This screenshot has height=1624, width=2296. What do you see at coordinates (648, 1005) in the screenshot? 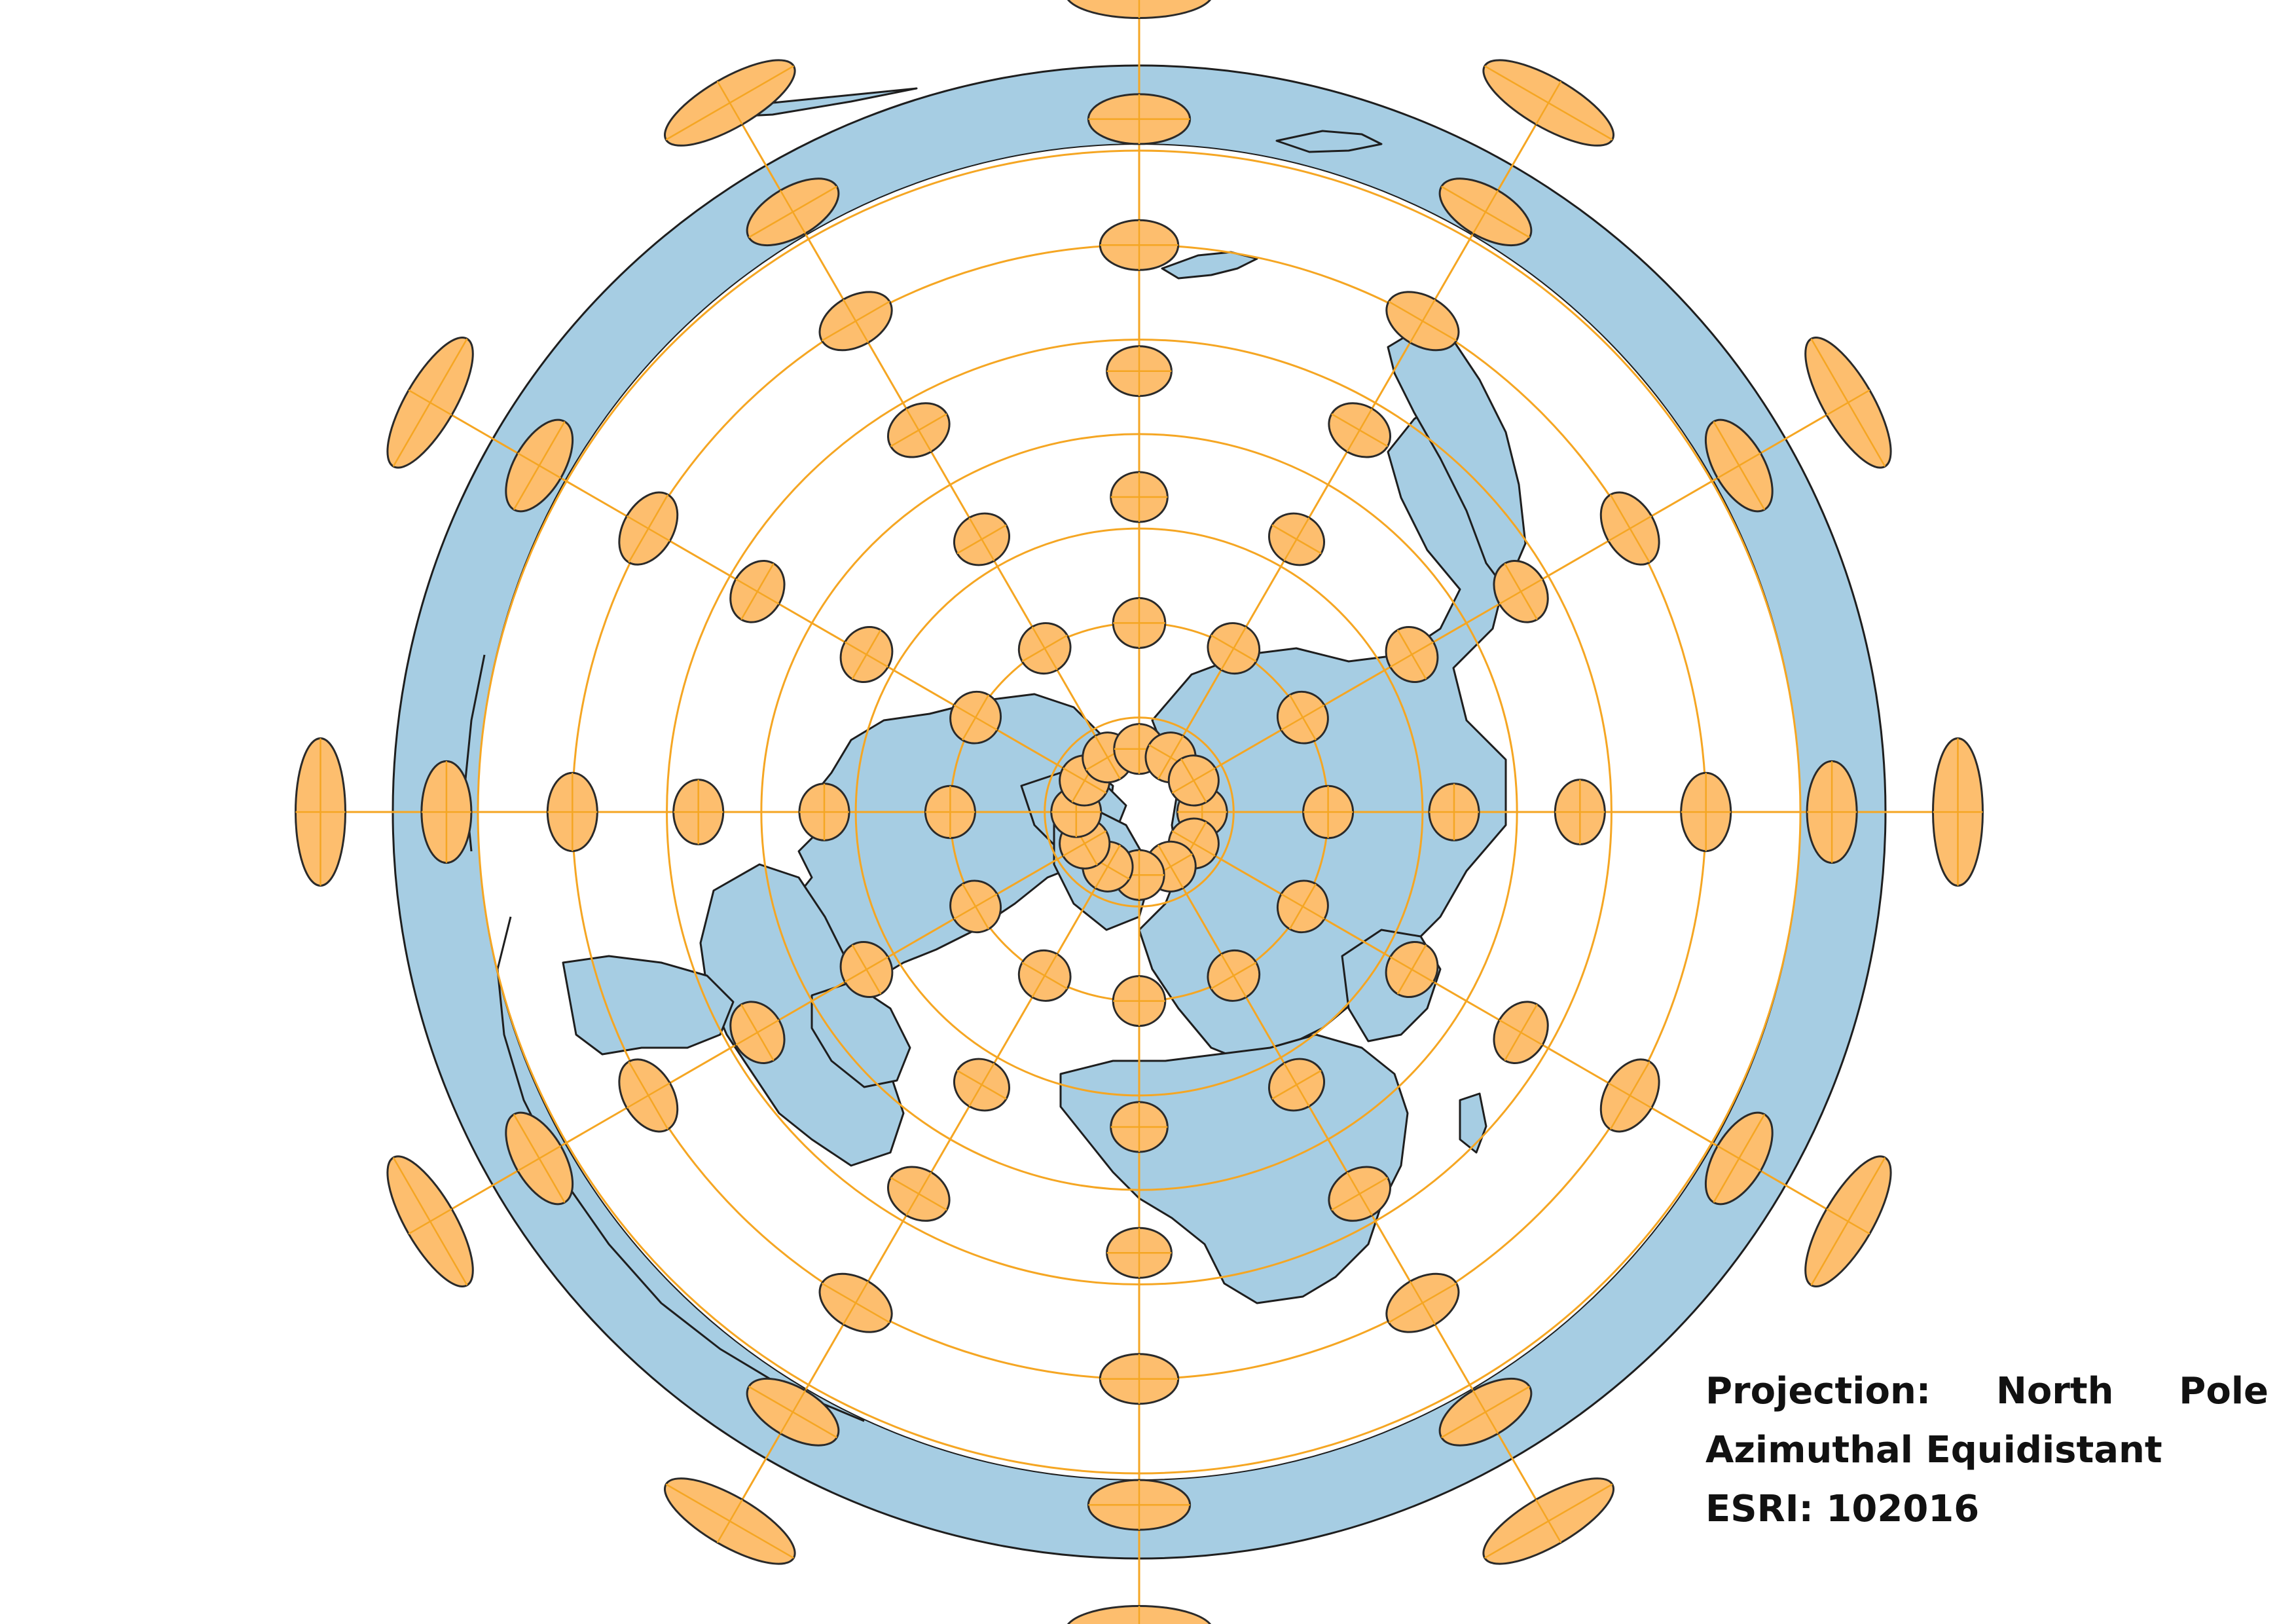
I see `land-mexico-central-america` at bounding box center [648, 1005].